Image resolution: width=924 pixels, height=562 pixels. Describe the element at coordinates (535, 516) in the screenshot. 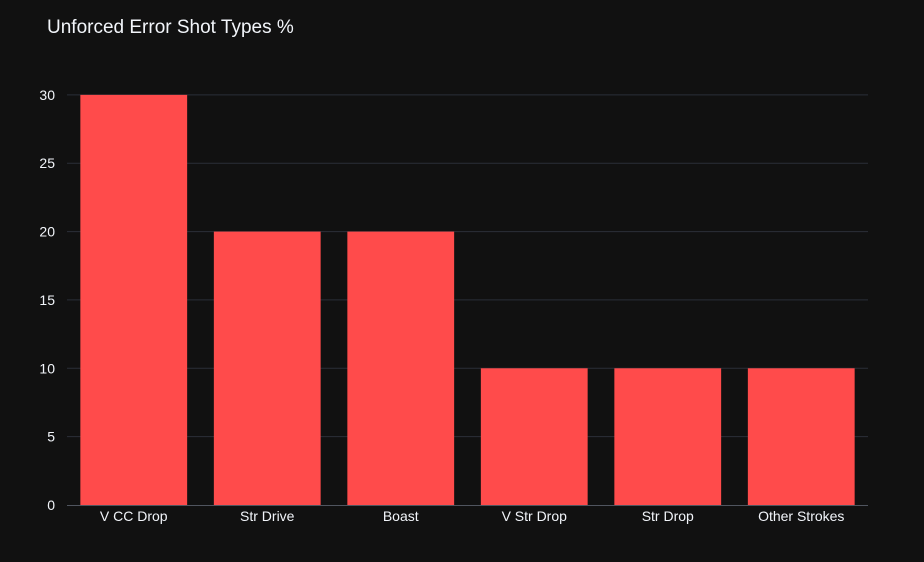

I see `x-tick-label: V Str Drop` at that location.